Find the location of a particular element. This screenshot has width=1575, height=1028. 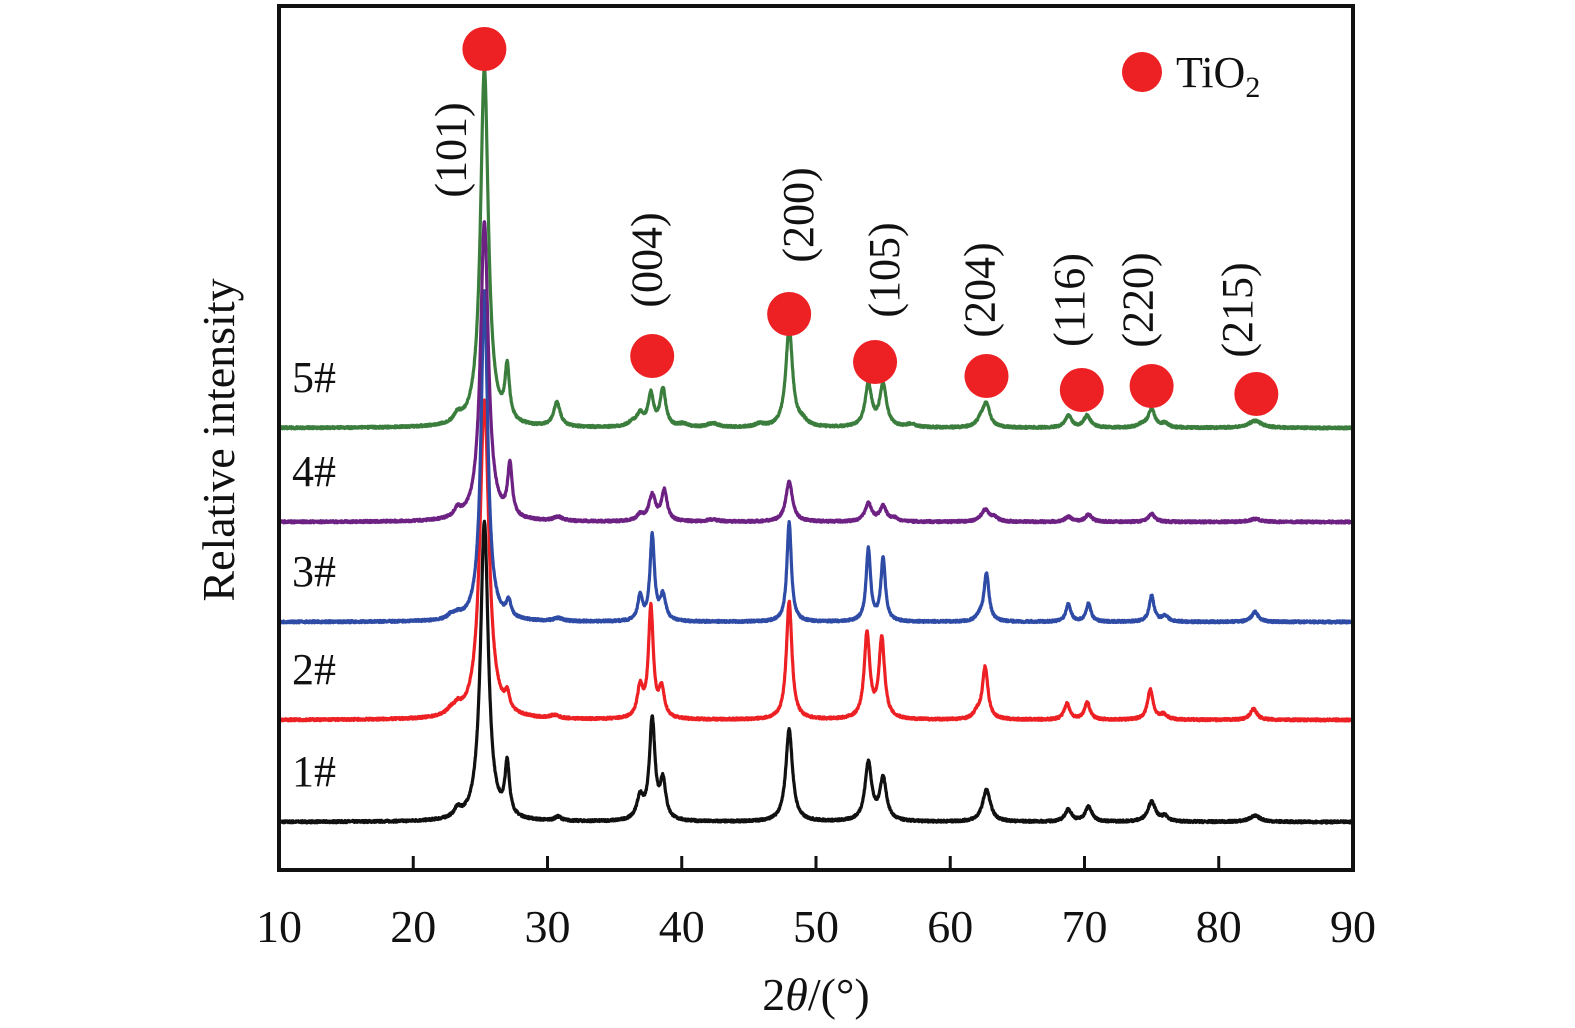

legend-marker is located at coordinates (1142, 72).